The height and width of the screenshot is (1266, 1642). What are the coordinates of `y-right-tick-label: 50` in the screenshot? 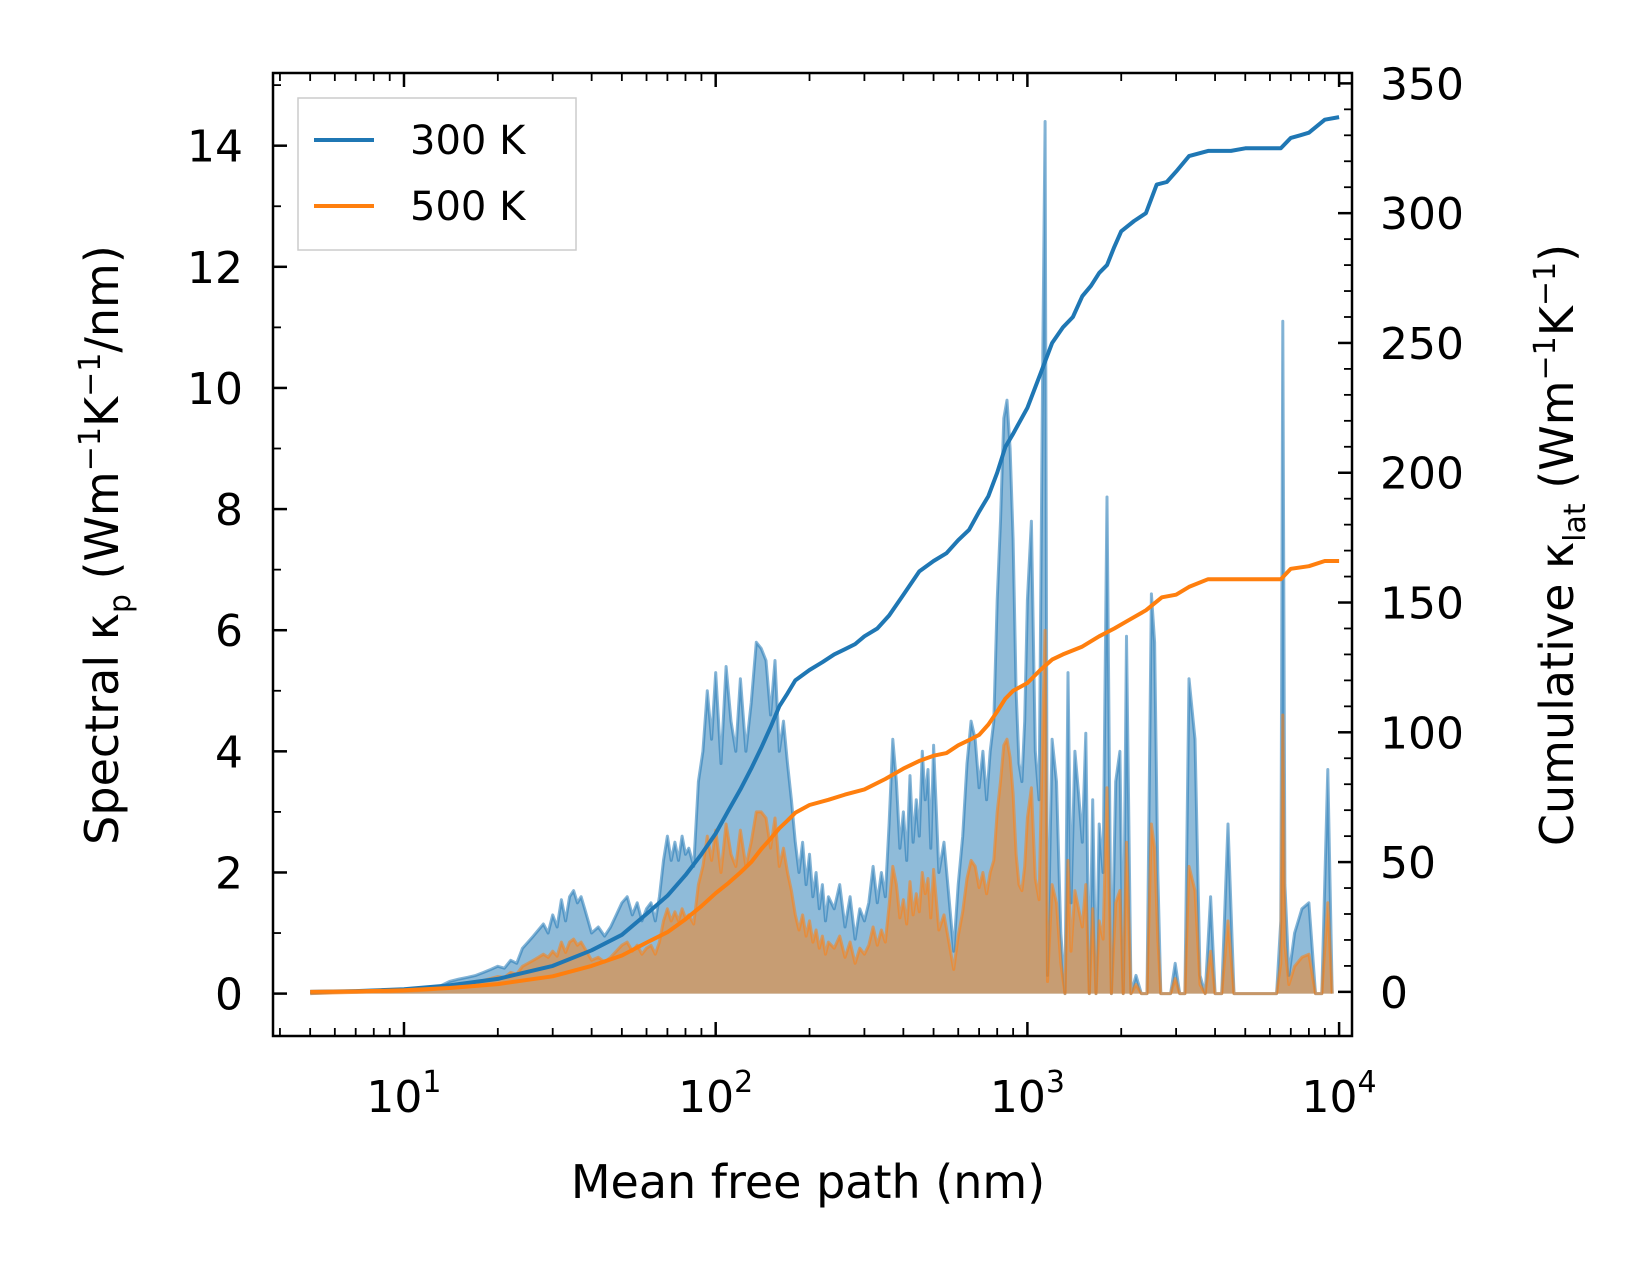 It's located at (1408, 863).